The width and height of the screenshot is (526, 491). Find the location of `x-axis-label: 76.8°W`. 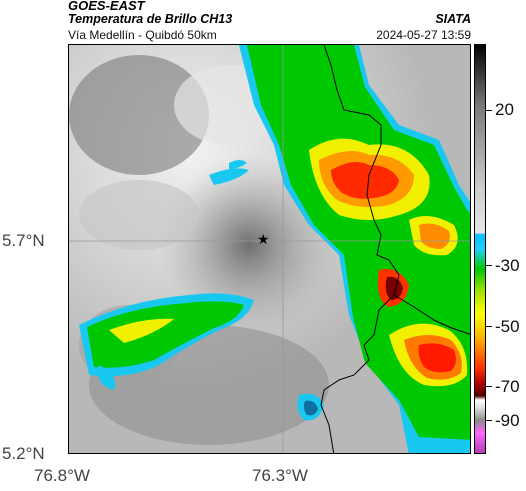

x-axis-label: 76.8°W is located at coordinates (62, 475).